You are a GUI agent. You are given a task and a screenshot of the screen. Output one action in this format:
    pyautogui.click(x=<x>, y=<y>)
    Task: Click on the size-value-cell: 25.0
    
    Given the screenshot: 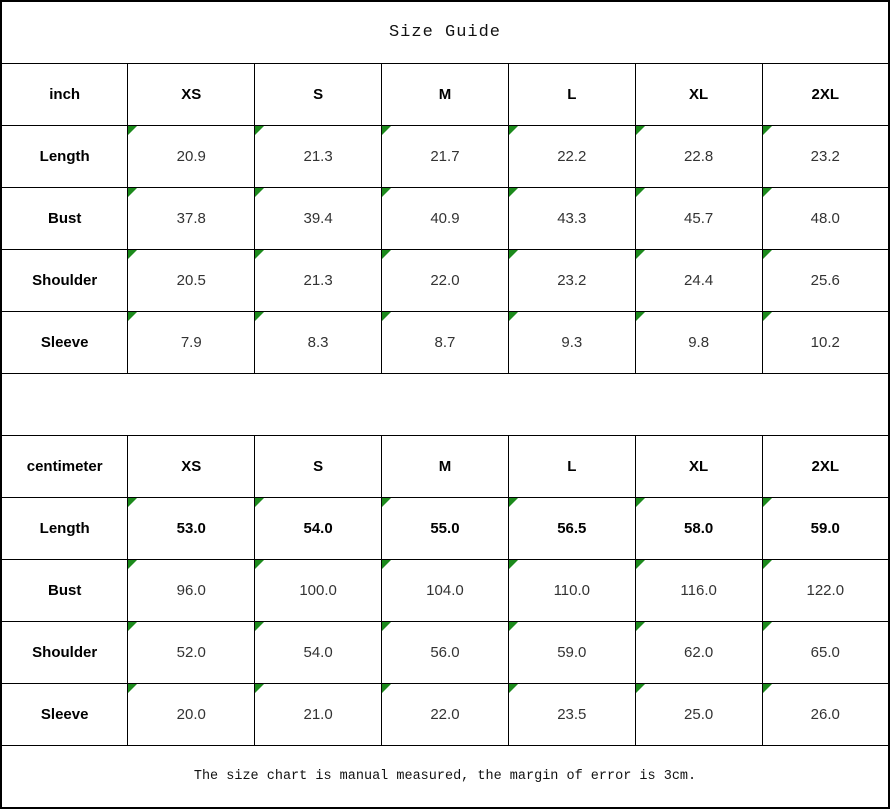 What is the action you would take?
    pyautogui.click(x=698, y=714)
    